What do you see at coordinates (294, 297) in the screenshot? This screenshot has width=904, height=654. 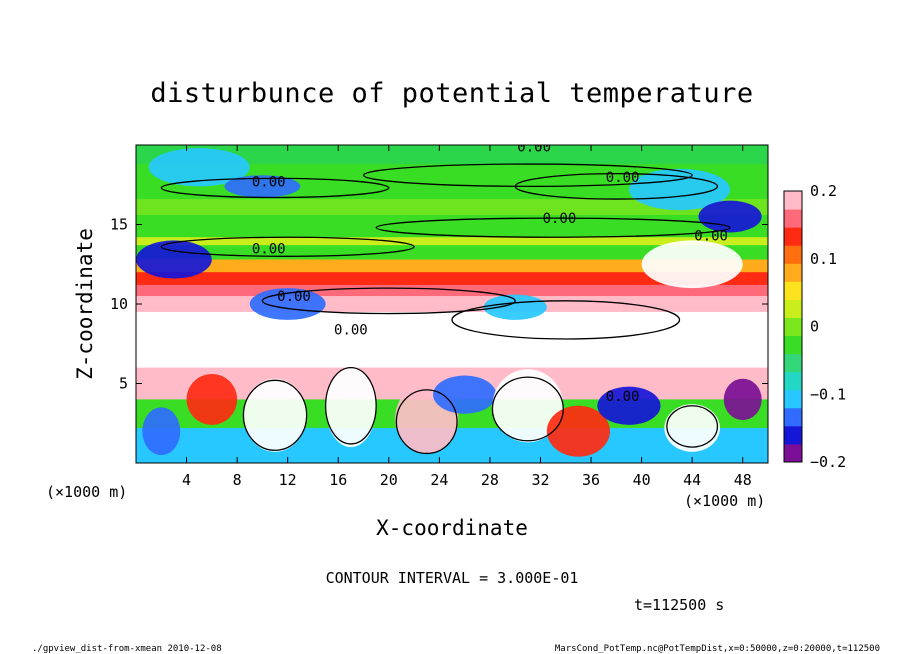 I see `contour-label-6: 0.00` at bounding box center [294, 297].